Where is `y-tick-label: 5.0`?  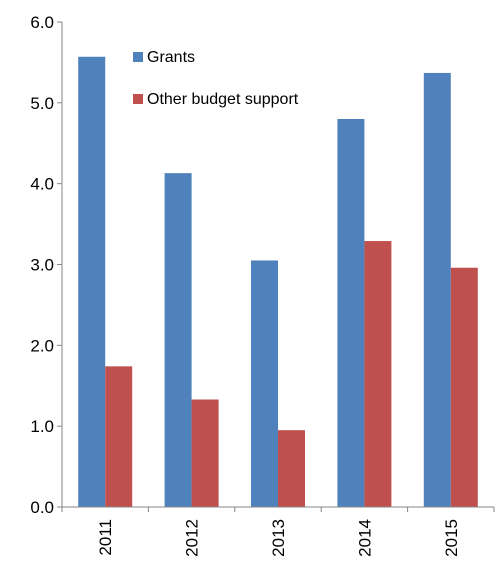
y-tick-label: 5.0 is located at coordinates (42, 103).